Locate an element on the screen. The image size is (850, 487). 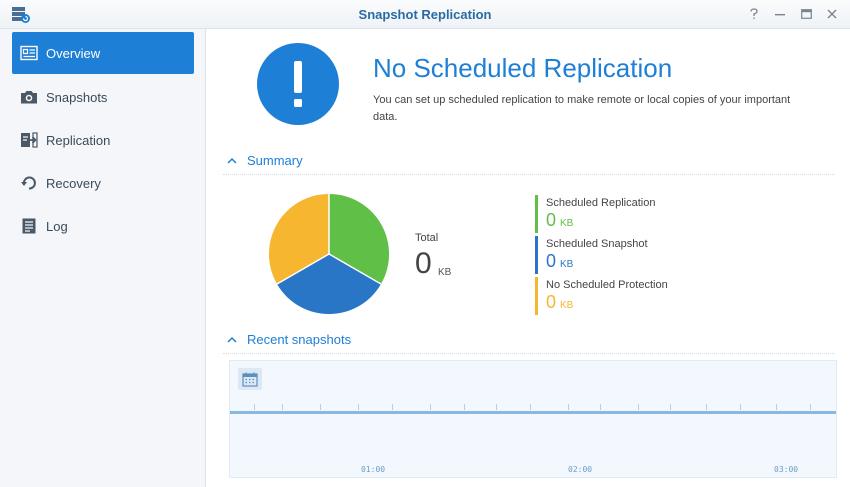
sidebar-item-overview: Overview is located at coordinates (103, 53).